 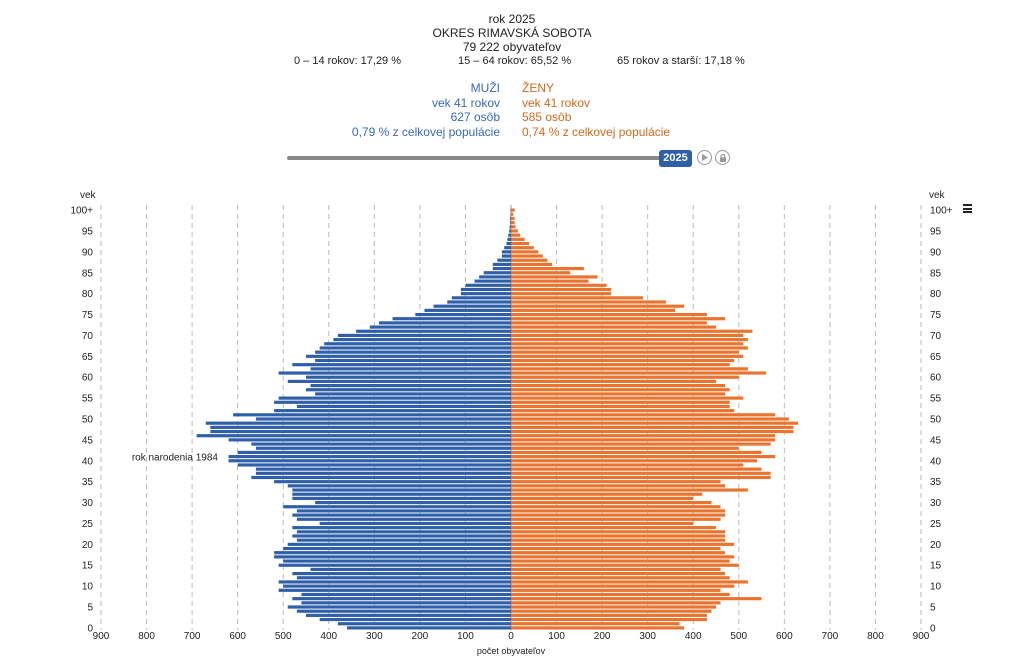 What do you see at coordinates (936, 503) in the screenshot?
I see `y-tick-label-right: 30` at bounding box center [936, 503].